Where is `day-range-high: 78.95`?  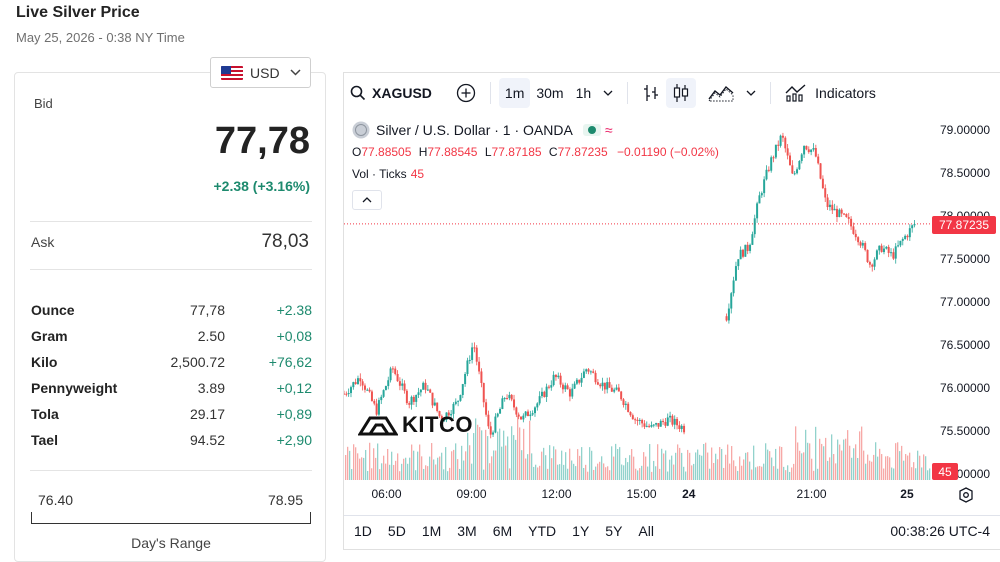 day-range-high: 78.95 is located at coordinates (285, 500).